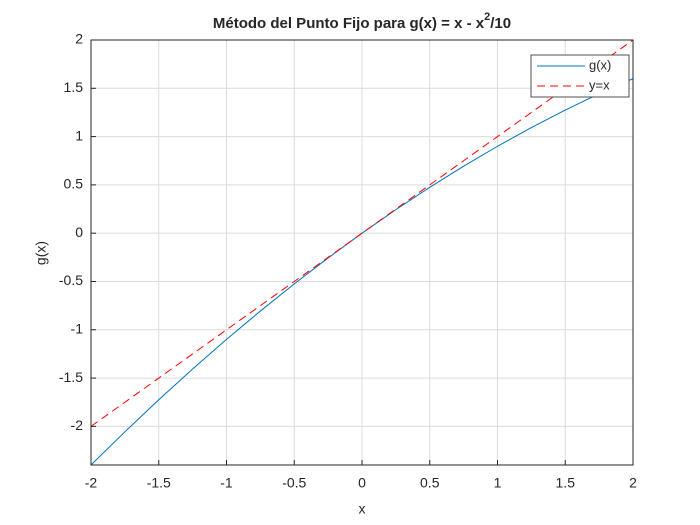 The width and height of the screenshot is (700, 525). Describe the element at coordinates (599, 84) in the screenshot. I see `legend-label: y=x` at that location.